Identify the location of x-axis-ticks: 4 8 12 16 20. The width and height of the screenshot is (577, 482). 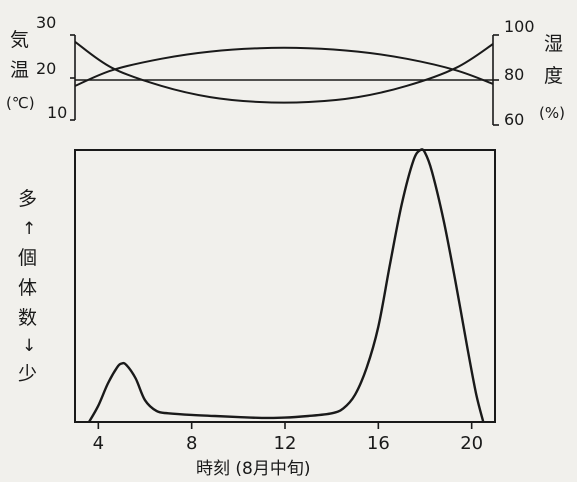
(288, 438).